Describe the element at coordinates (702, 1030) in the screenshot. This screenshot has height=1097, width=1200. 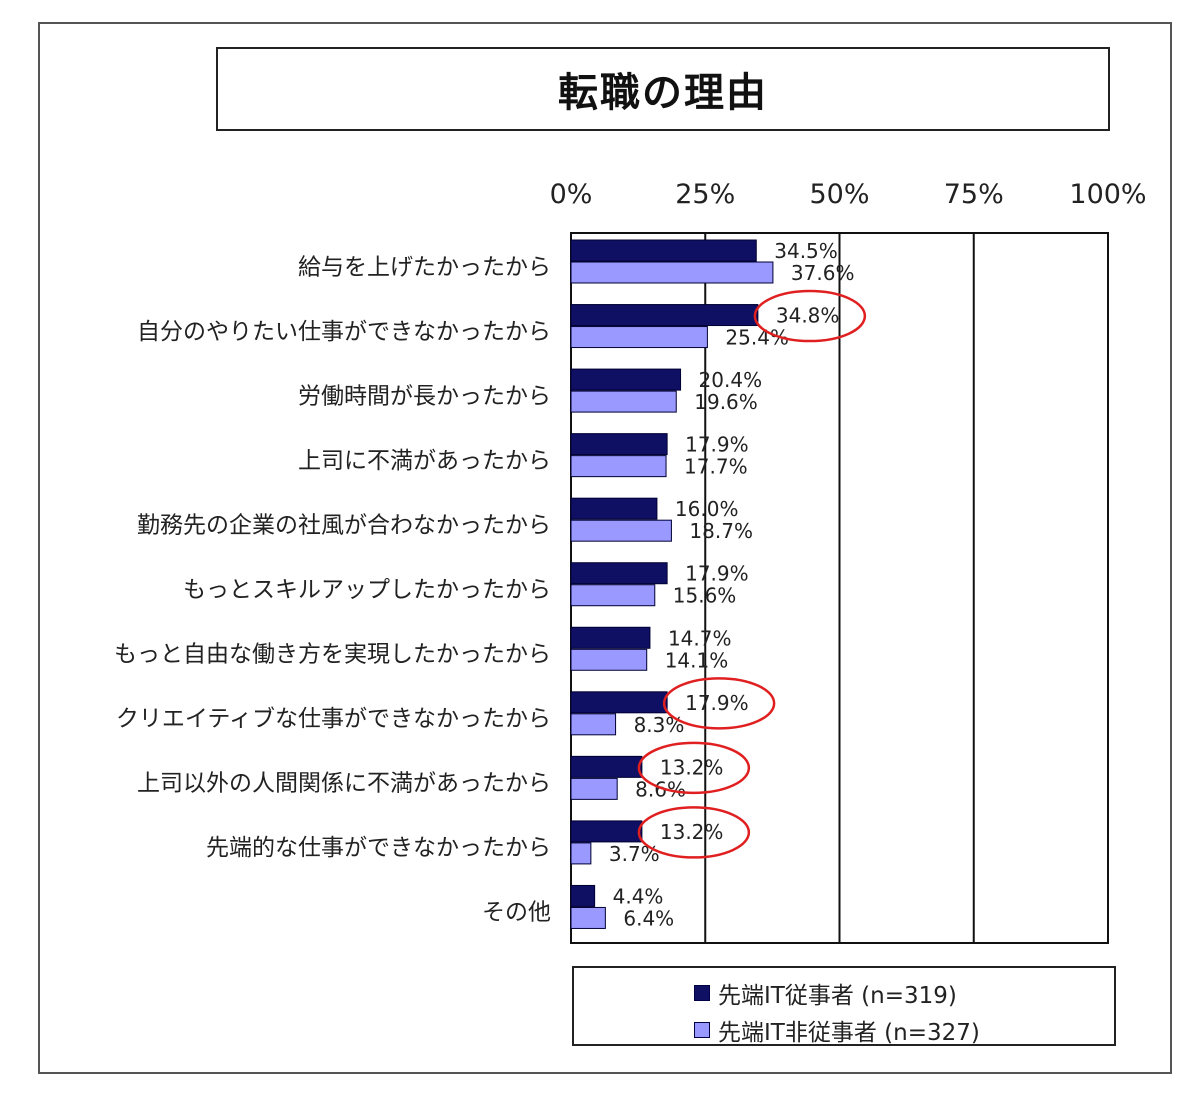
I see `legend-swatch-series2` at that location.